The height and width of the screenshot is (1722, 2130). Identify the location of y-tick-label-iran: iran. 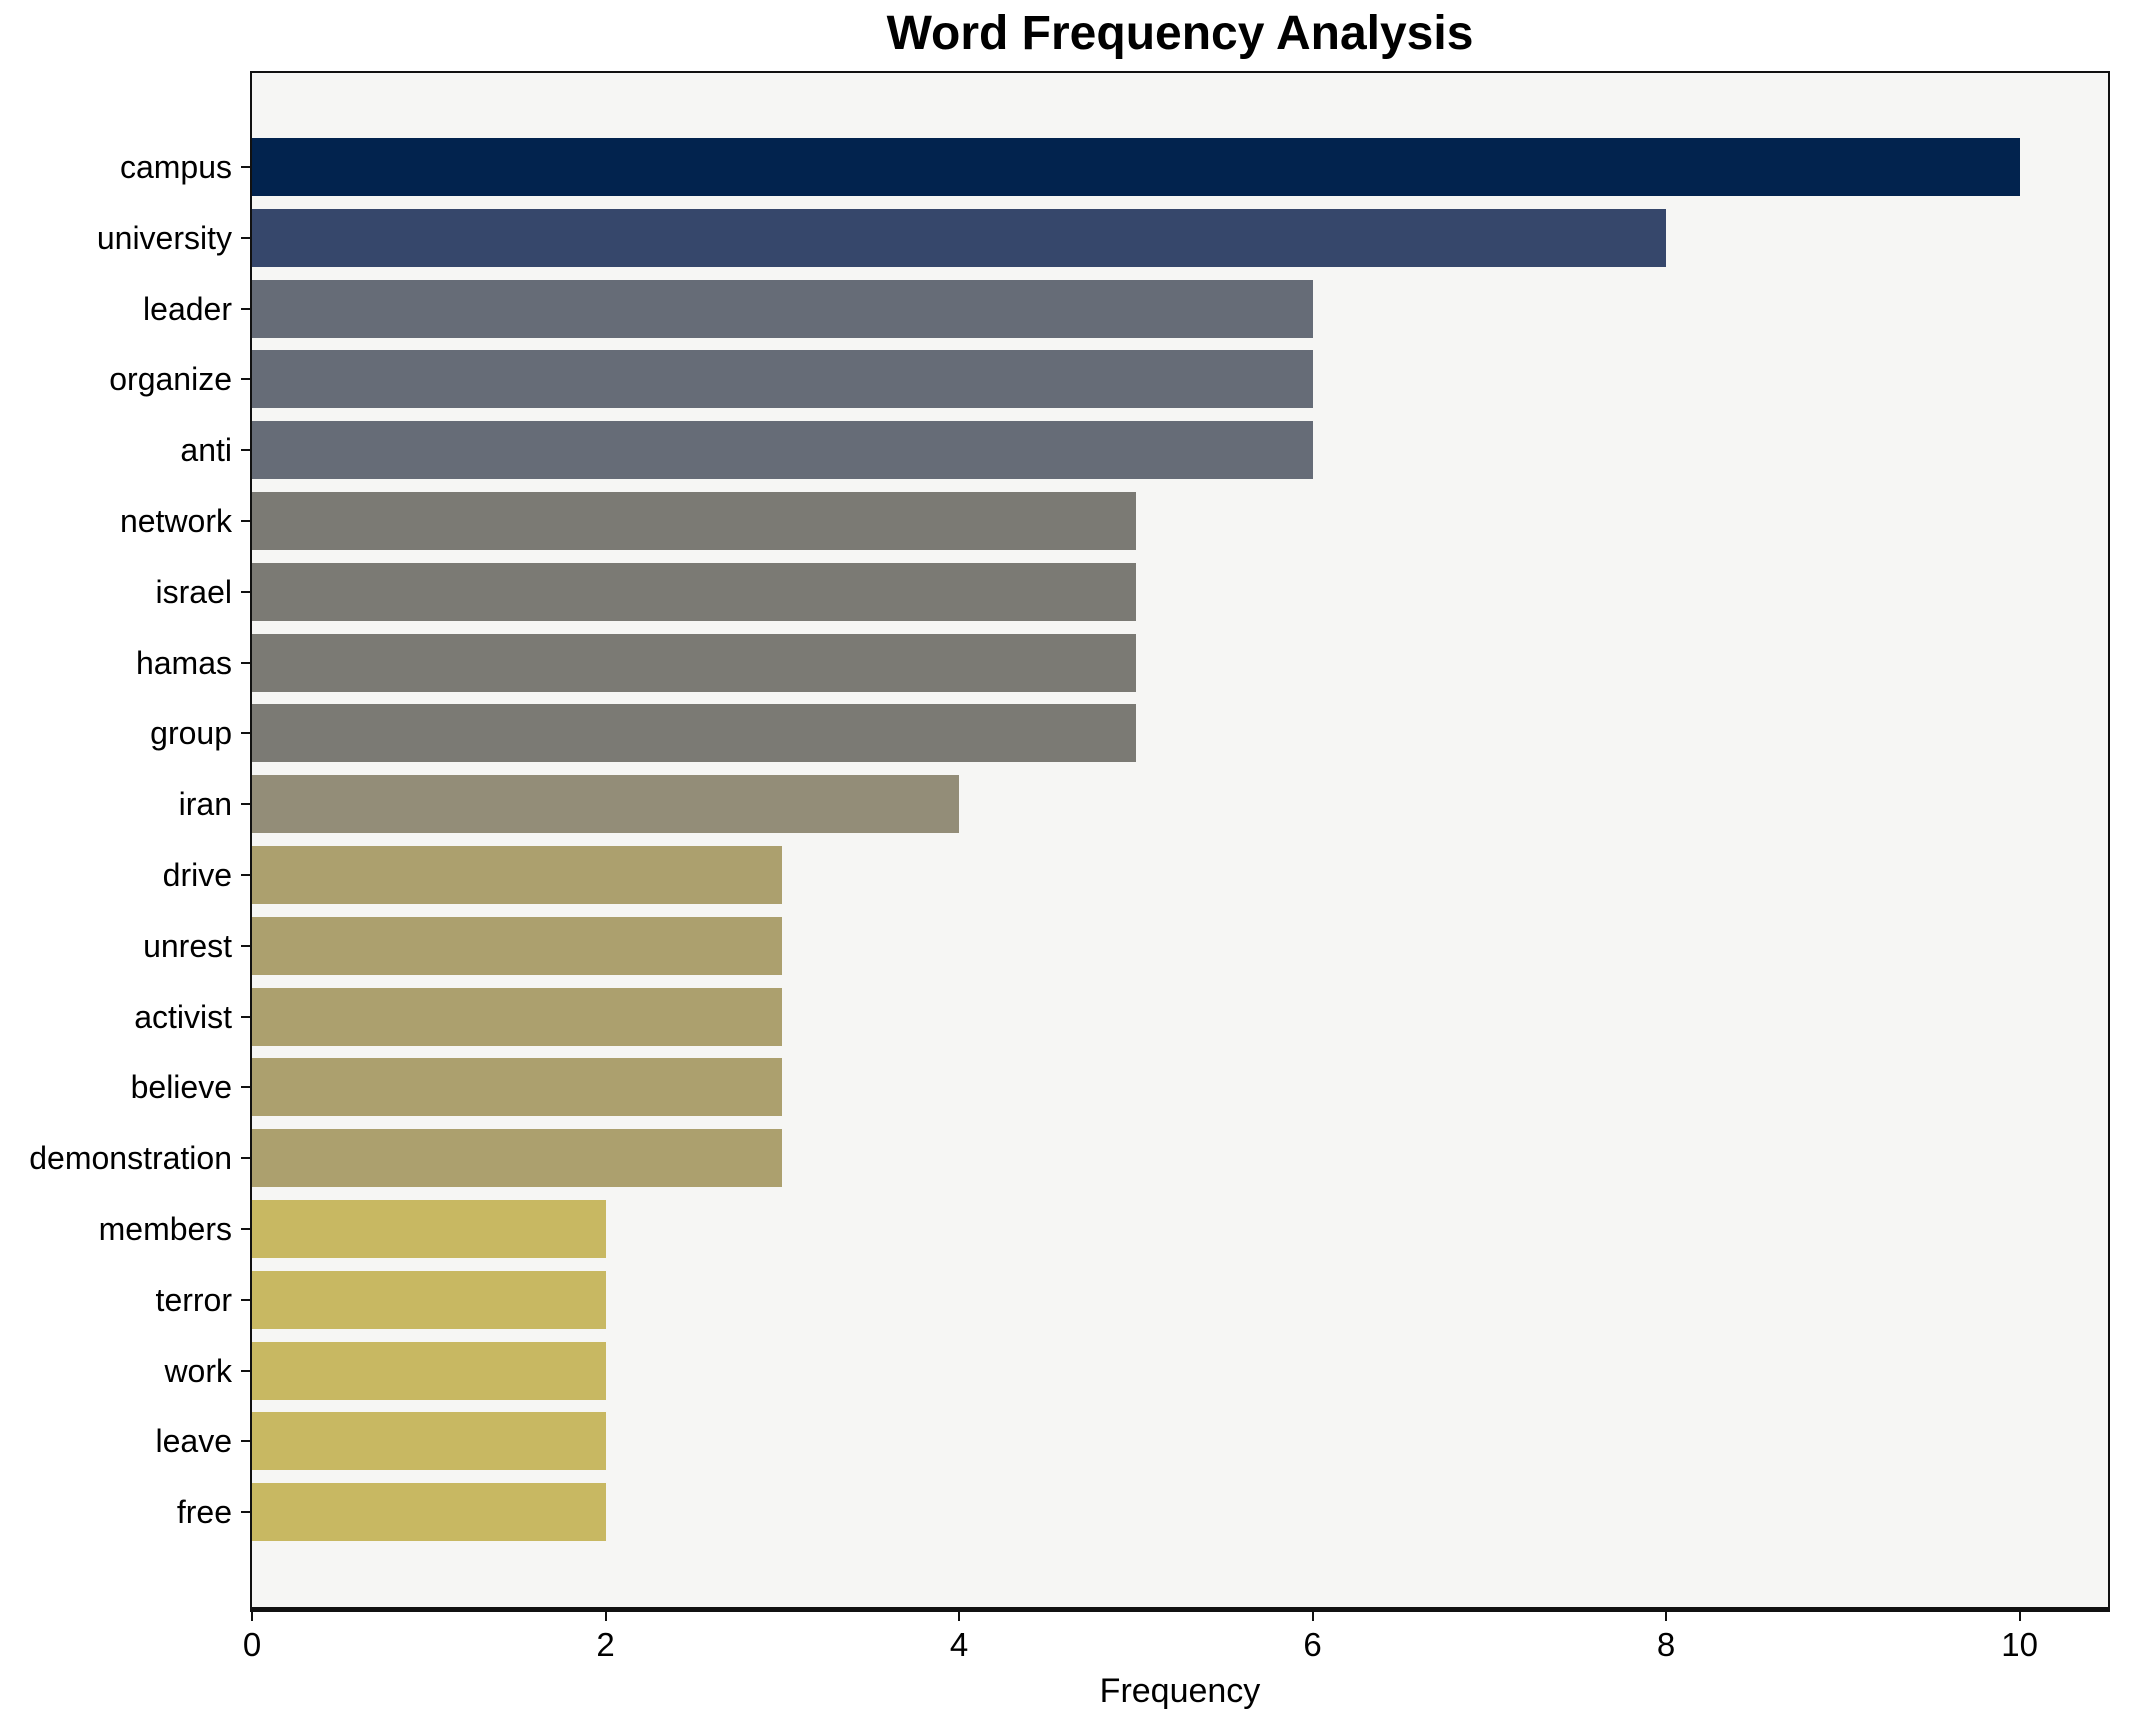
(205, 804).